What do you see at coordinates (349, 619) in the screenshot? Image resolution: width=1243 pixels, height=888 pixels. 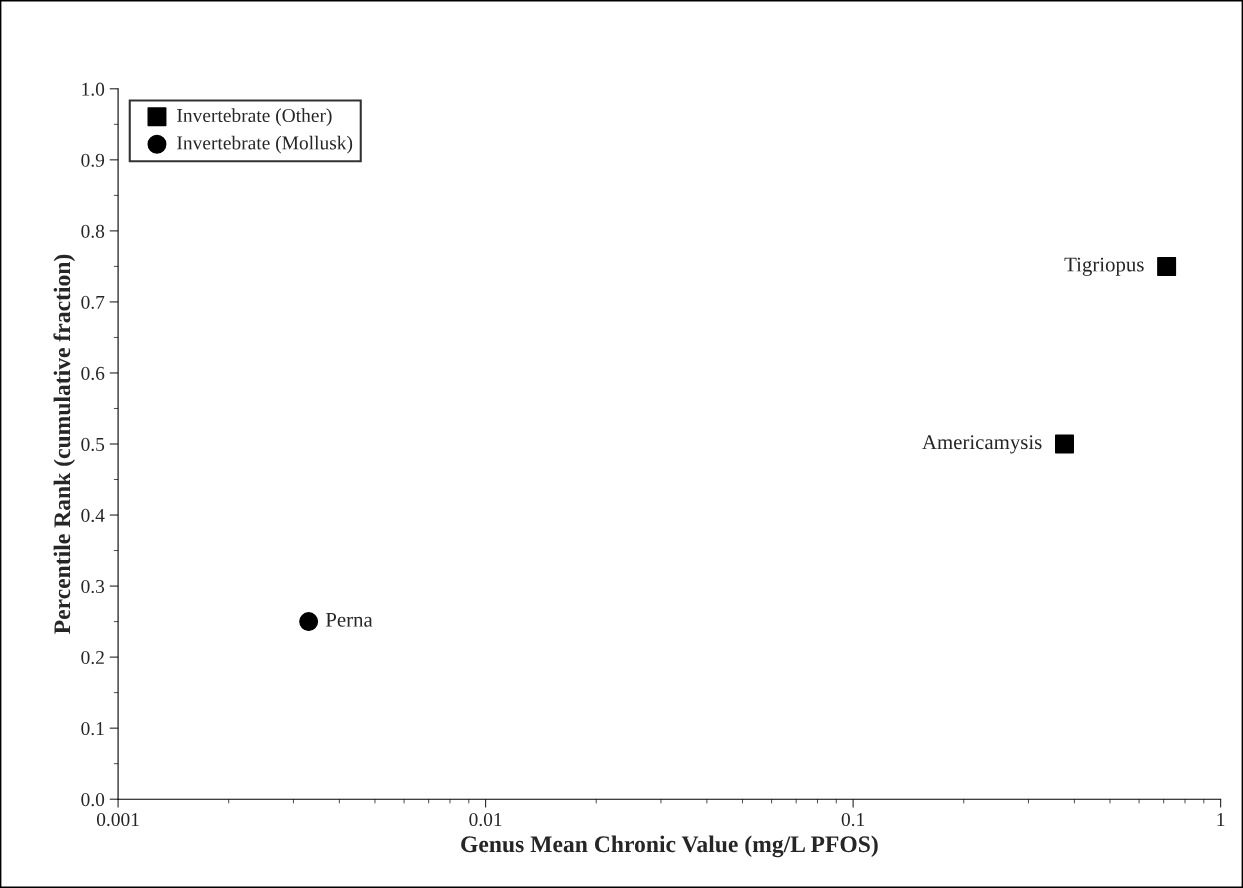 I see `annotation: Perna` at bounding box center [349, 619].